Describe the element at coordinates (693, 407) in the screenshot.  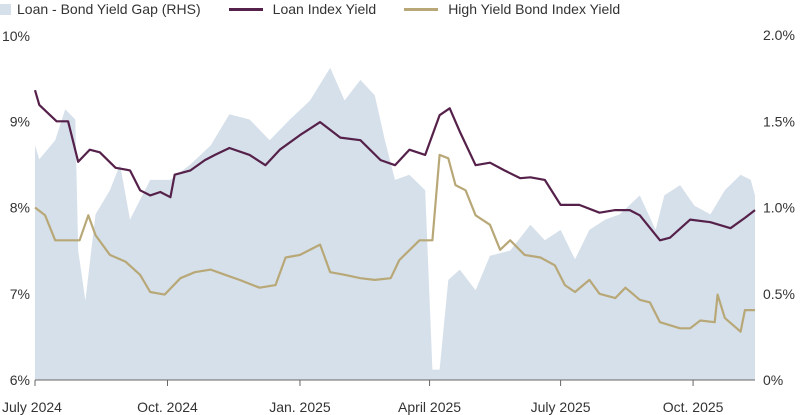
I see `x-tick-label: Oct. 2025` at that location.